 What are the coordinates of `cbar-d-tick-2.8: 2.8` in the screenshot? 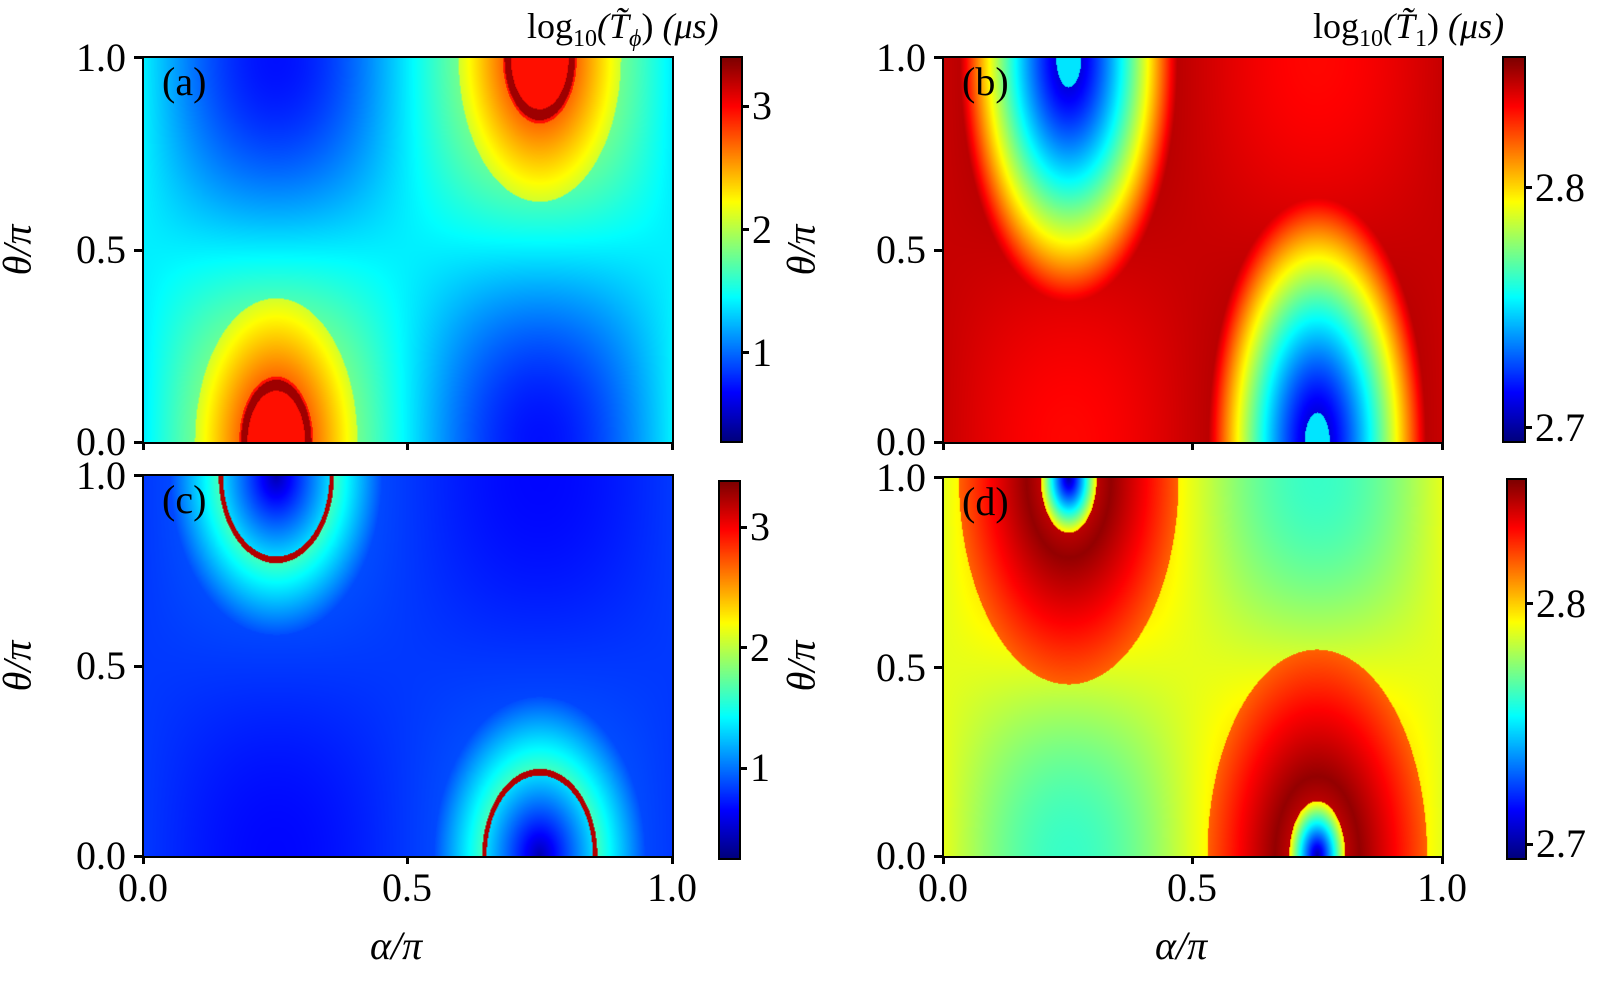 It's located at (1561, 603).